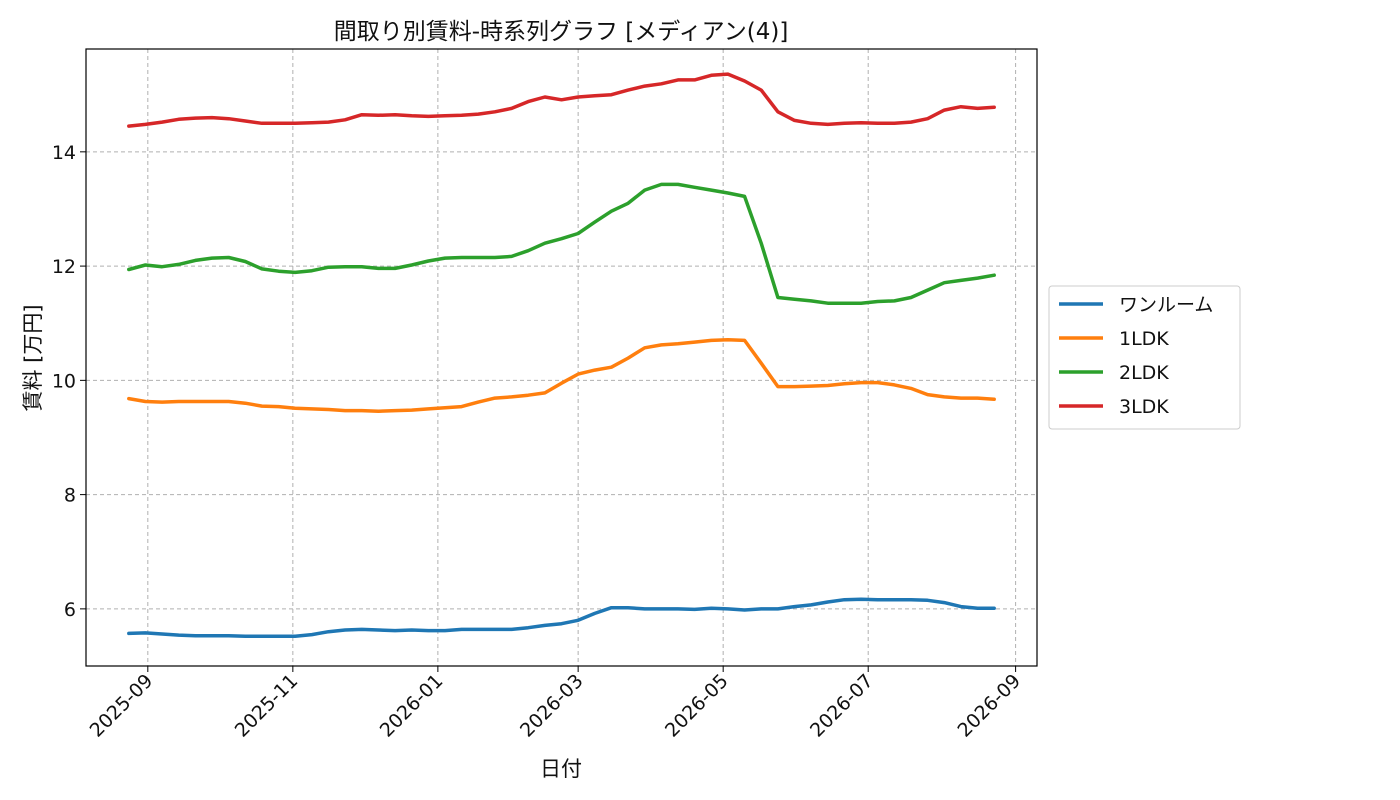  What do you see at coordinates (561, 769) in the screenshot?
I see `x-axis-label: 日付` at bounding box center [561, 769].